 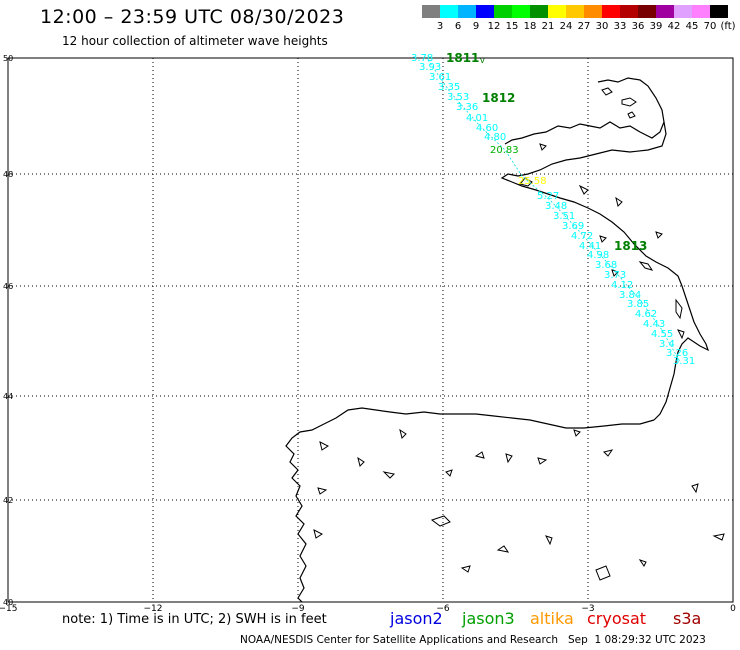 What do you see at coordinates (656, 26) in the screenshot?
I see `scale-label: 39` at bounding box center [656, 26].